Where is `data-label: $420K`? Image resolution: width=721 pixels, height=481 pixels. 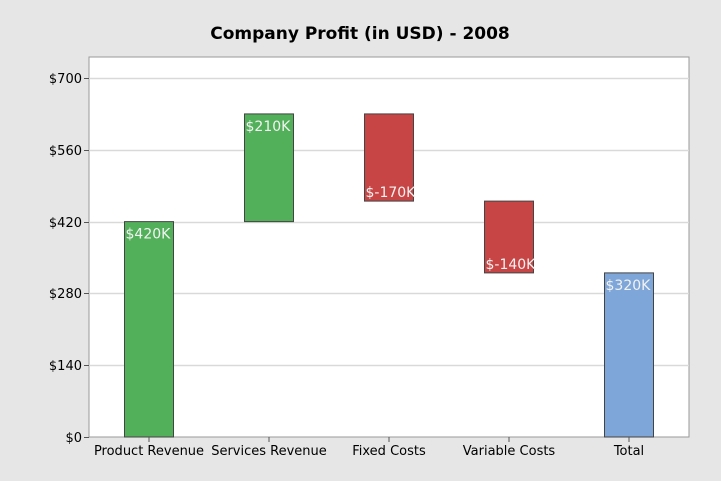
data-label: $420K is located at coordinates (149, 235).